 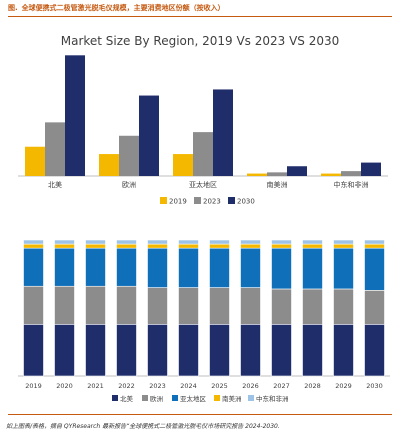 What do you see at coordinates (127, 398) in the screenshot?
I see `legend-label: 北美` at bounding box center [127, 398].